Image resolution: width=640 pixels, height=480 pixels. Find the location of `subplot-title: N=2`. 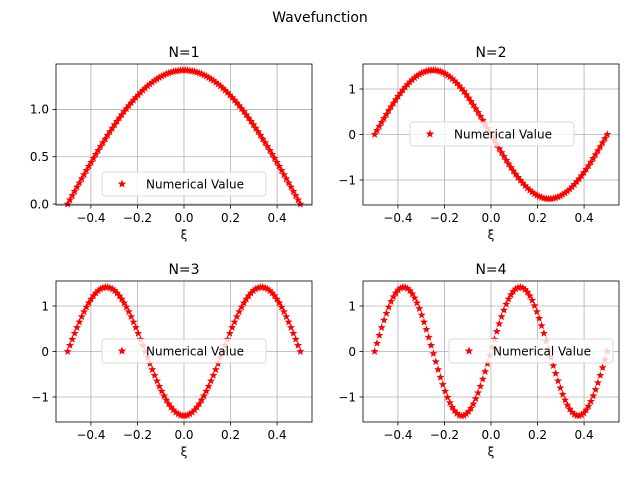

subplot-title: N=2 is located at coordinates (490, 53).